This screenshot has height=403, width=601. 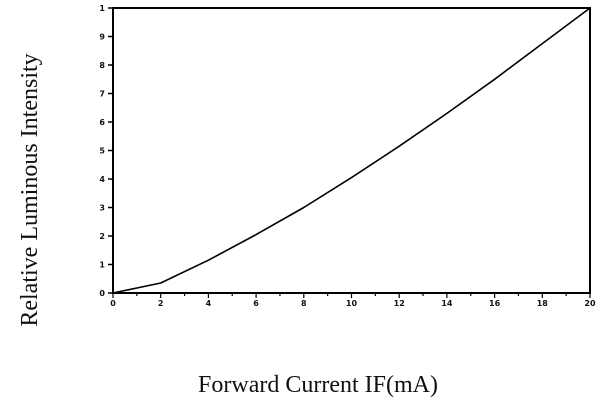 I want to click on x-ticks-group: 0 2 4 6 8 10 12 14 16 18 20, so click(x=353, y=300).